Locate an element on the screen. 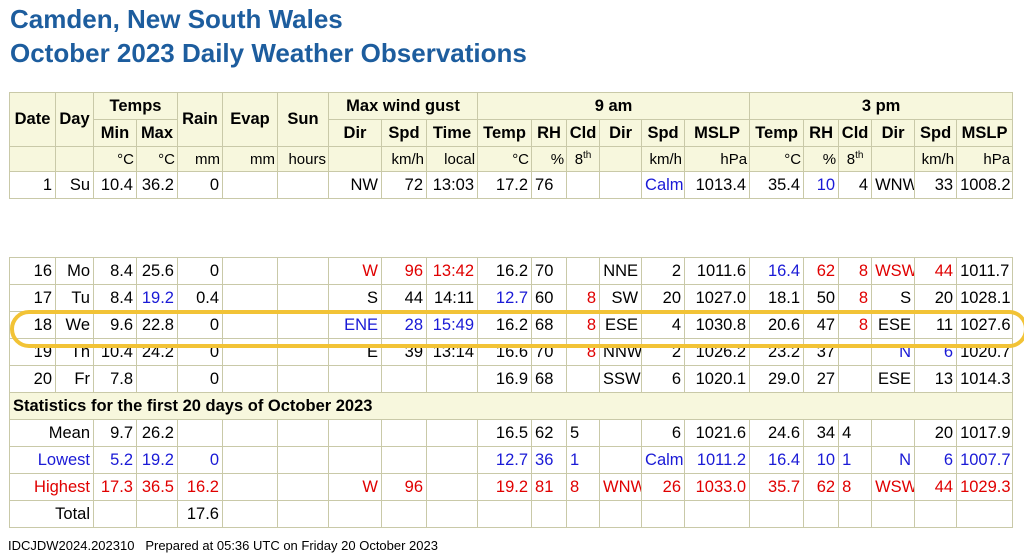 The width and height of the screenshot is (1024, 560). cell-am-temp: 12.7 is located at coordinates (505, 460).